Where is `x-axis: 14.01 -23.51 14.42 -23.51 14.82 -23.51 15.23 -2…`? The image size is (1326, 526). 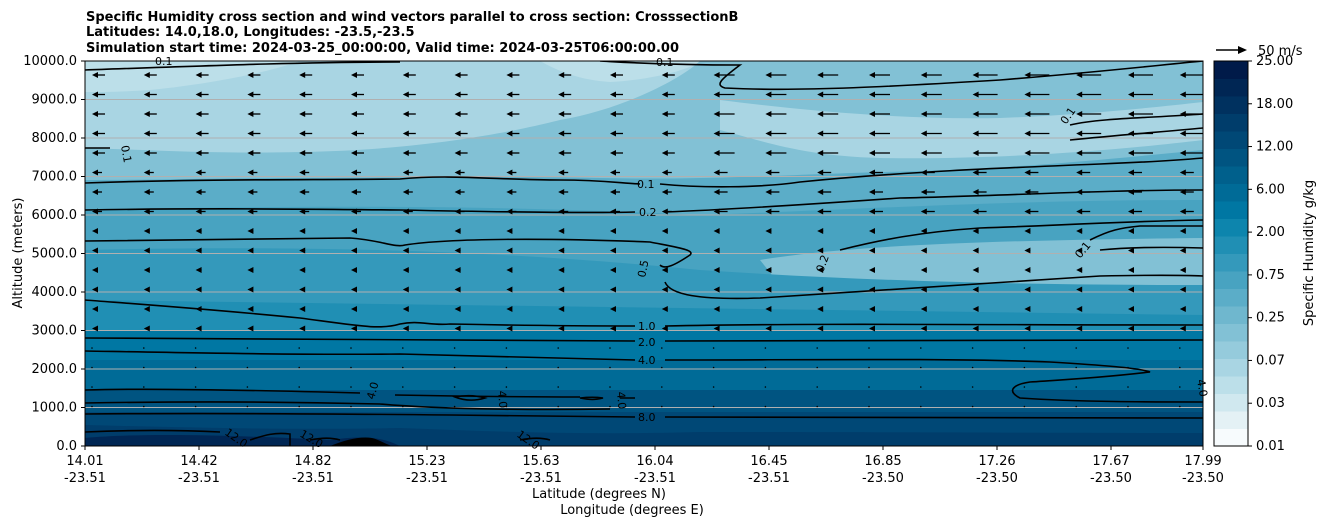 x-axis: 14.01 -23.51 14.42 -23.51 14.82 -23.51 15.23 -2… is located at coordinates (644, 466).